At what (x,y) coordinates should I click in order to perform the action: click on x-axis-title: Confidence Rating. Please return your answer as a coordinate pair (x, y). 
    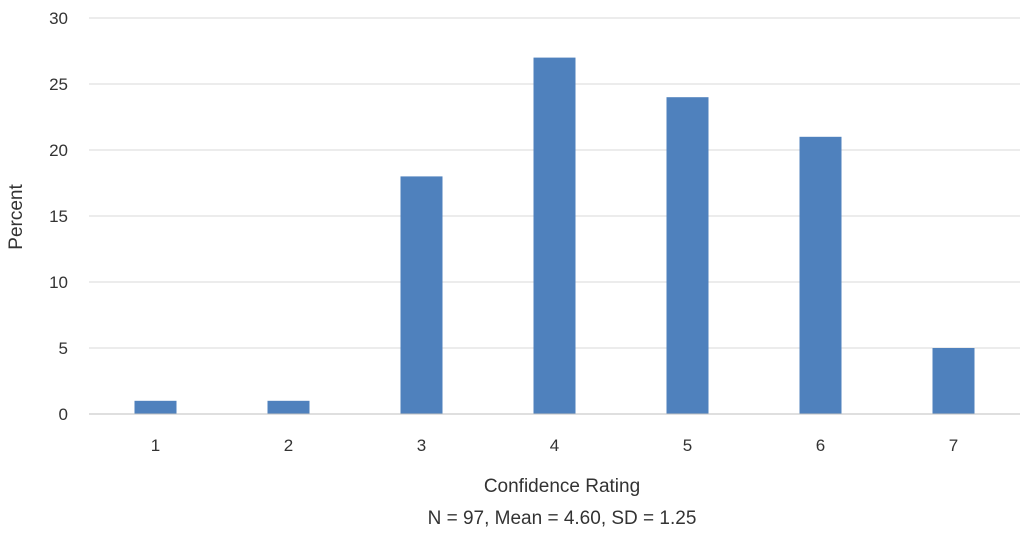
    Looking at the image, I should click on (562, 486).